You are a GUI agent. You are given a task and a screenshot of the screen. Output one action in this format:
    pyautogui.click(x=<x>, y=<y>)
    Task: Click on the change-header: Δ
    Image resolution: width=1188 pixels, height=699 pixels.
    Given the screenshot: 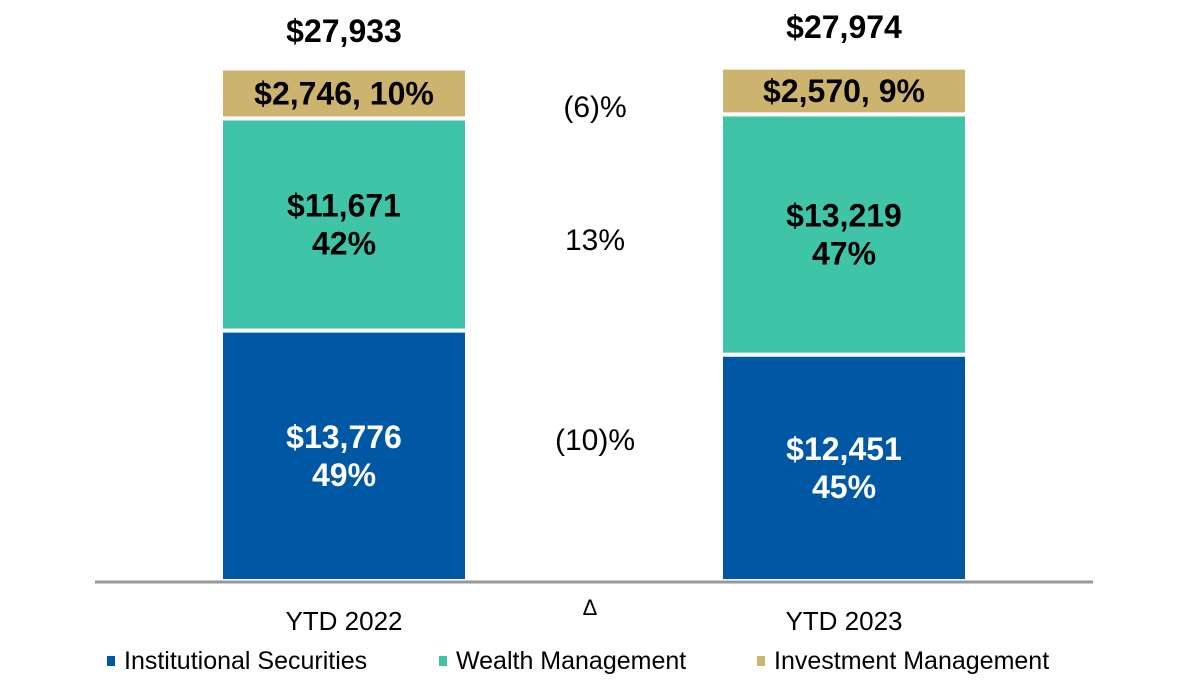 What is the action you would take?
    pyautogui.click(x=590, y=607)
    